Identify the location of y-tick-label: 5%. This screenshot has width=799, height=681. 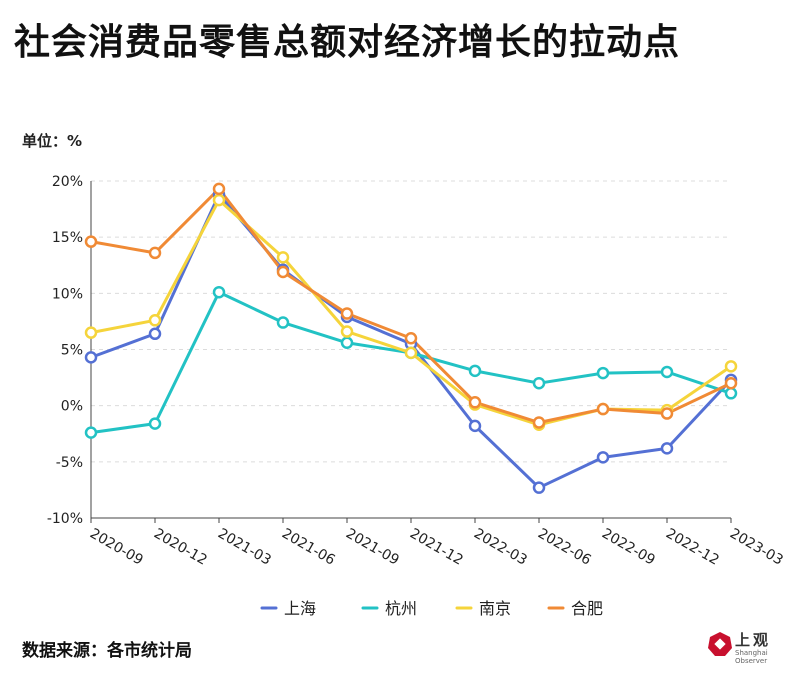
(72, 351).